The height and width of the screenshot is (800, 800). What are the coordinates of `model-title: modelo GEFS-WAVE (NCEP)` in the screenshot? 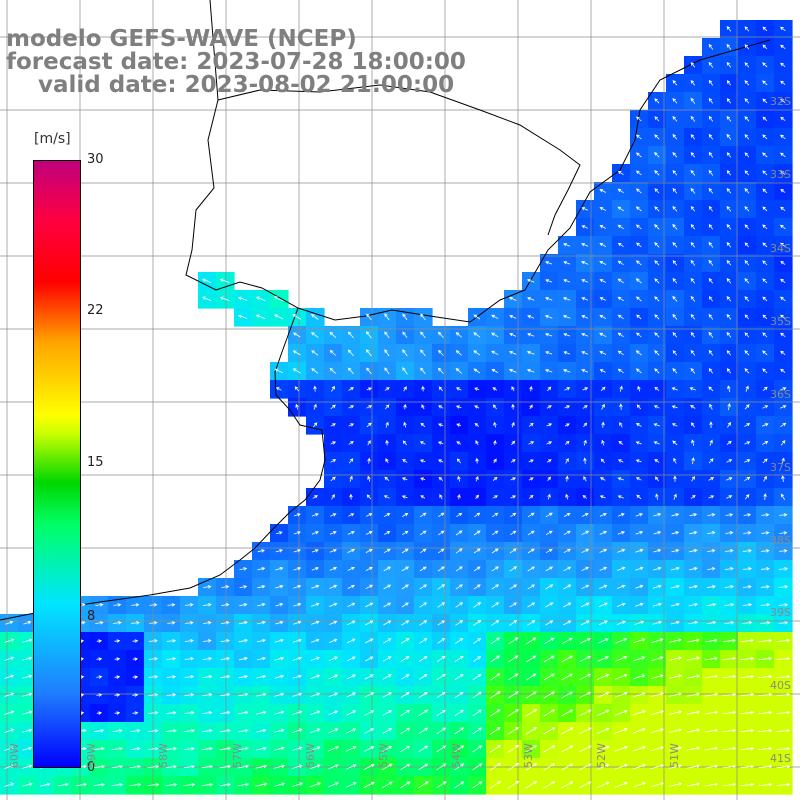 It's located at (181, 39).